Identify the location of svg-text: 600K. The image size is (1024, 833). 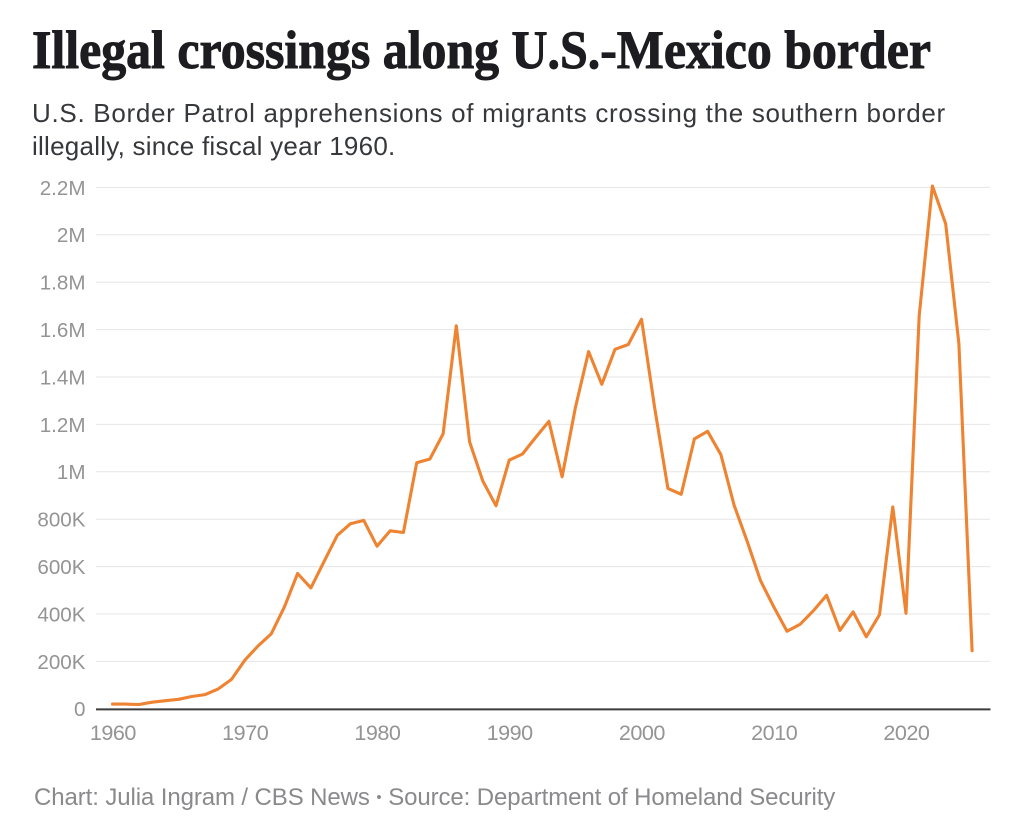
(61, 567).